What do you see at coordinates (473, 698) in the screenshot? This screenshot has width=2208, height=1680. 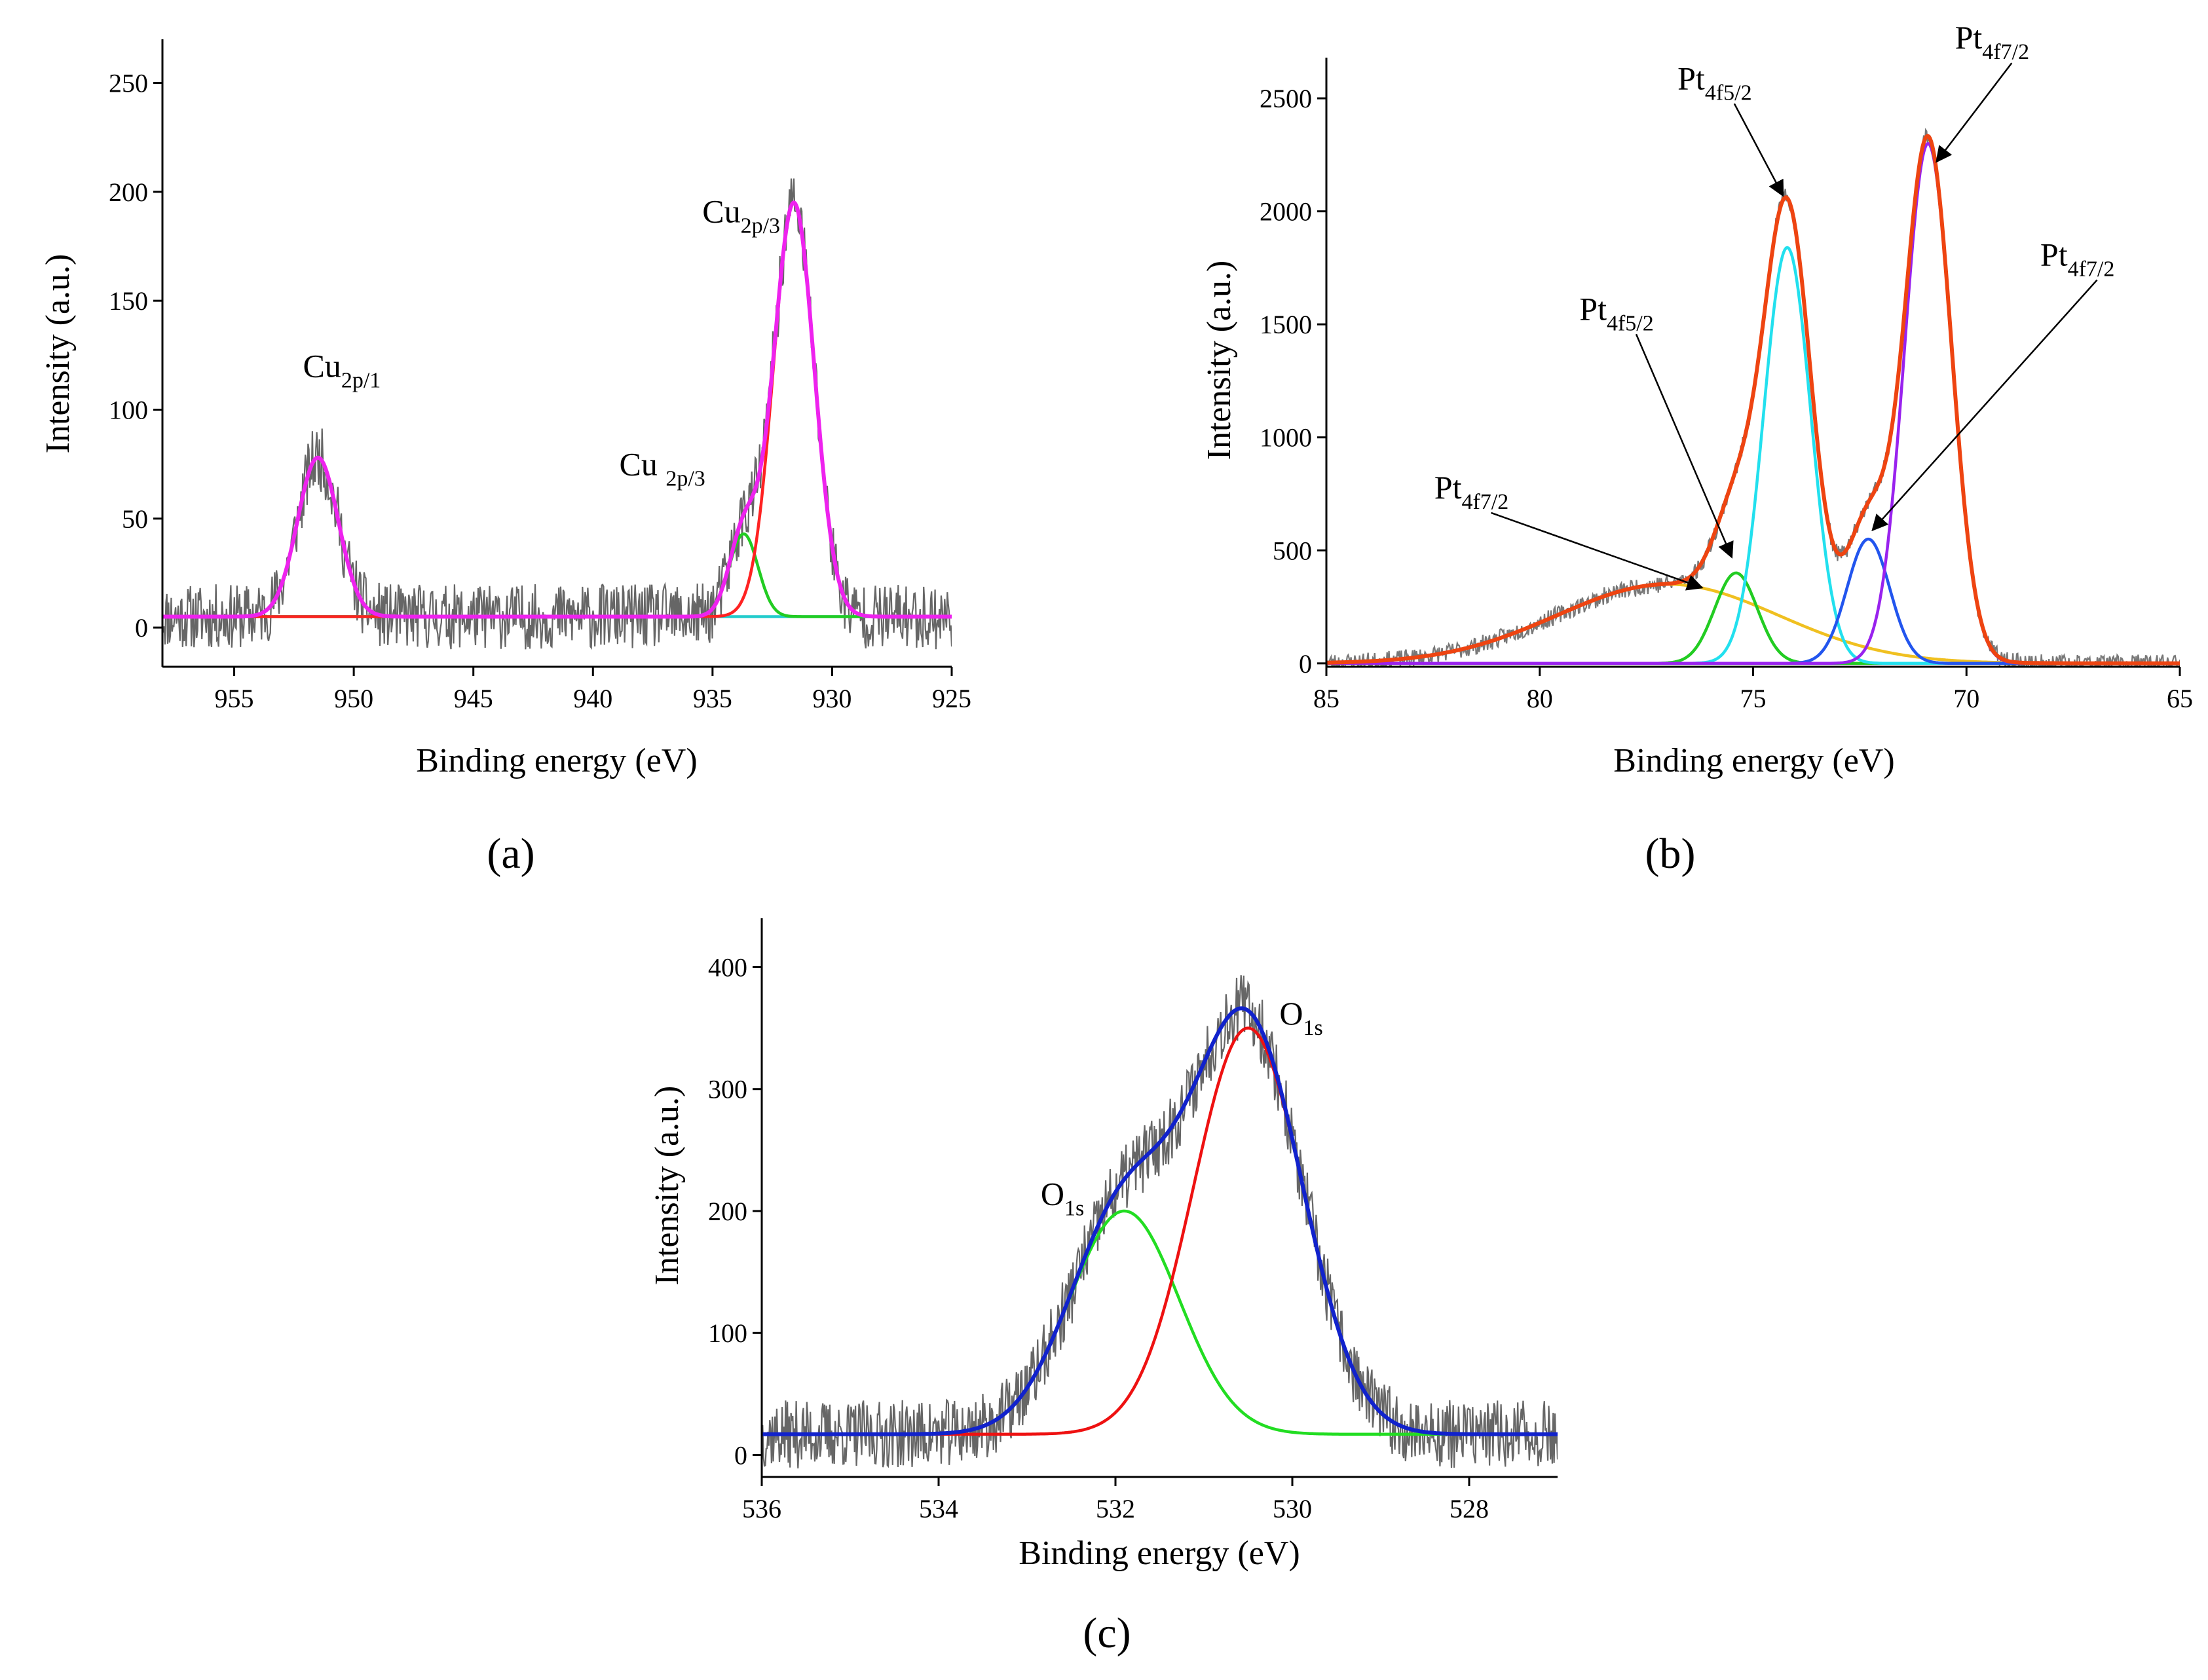 I see `x-tick-label: 945` at bounding box center [473, 698].